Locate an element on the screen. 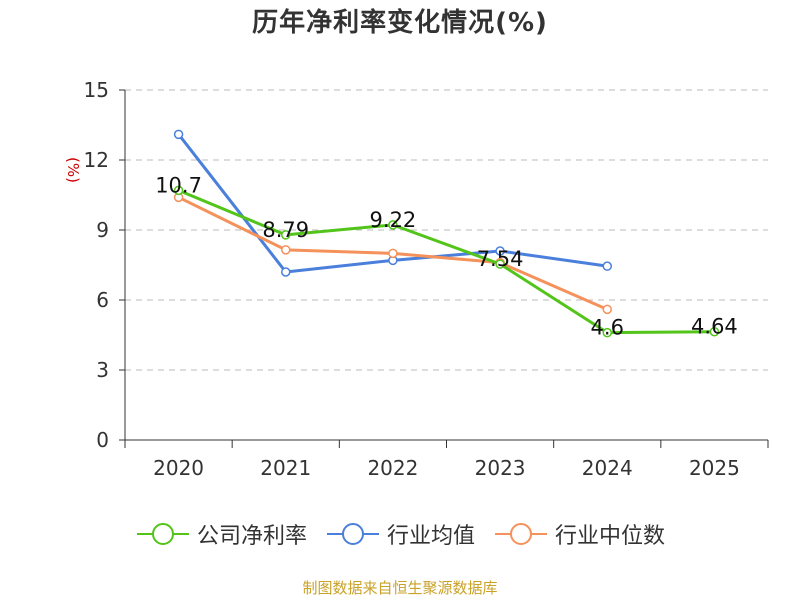 The image size is (800, 600). data-label: 7.54 is located at coordinates (500, 259).